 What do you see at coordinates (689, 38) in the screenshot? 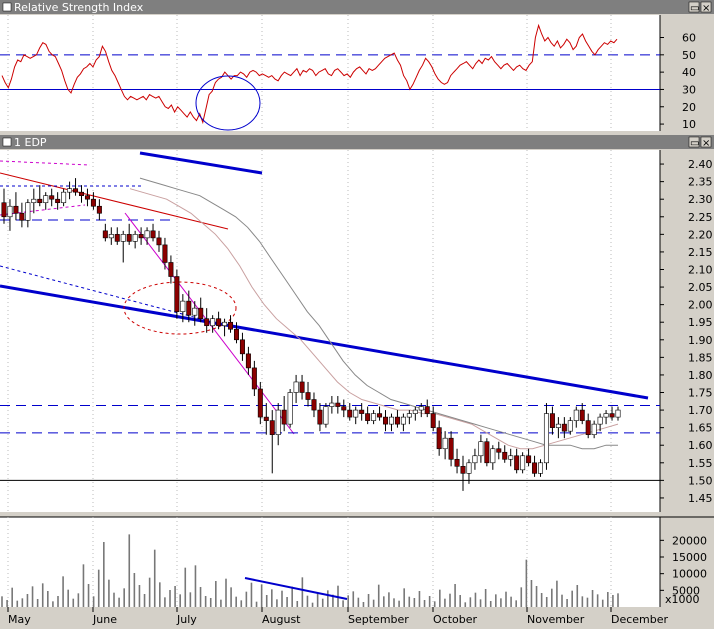
I see `rsi-tick-label: 60` at bounding box center [689, 38].